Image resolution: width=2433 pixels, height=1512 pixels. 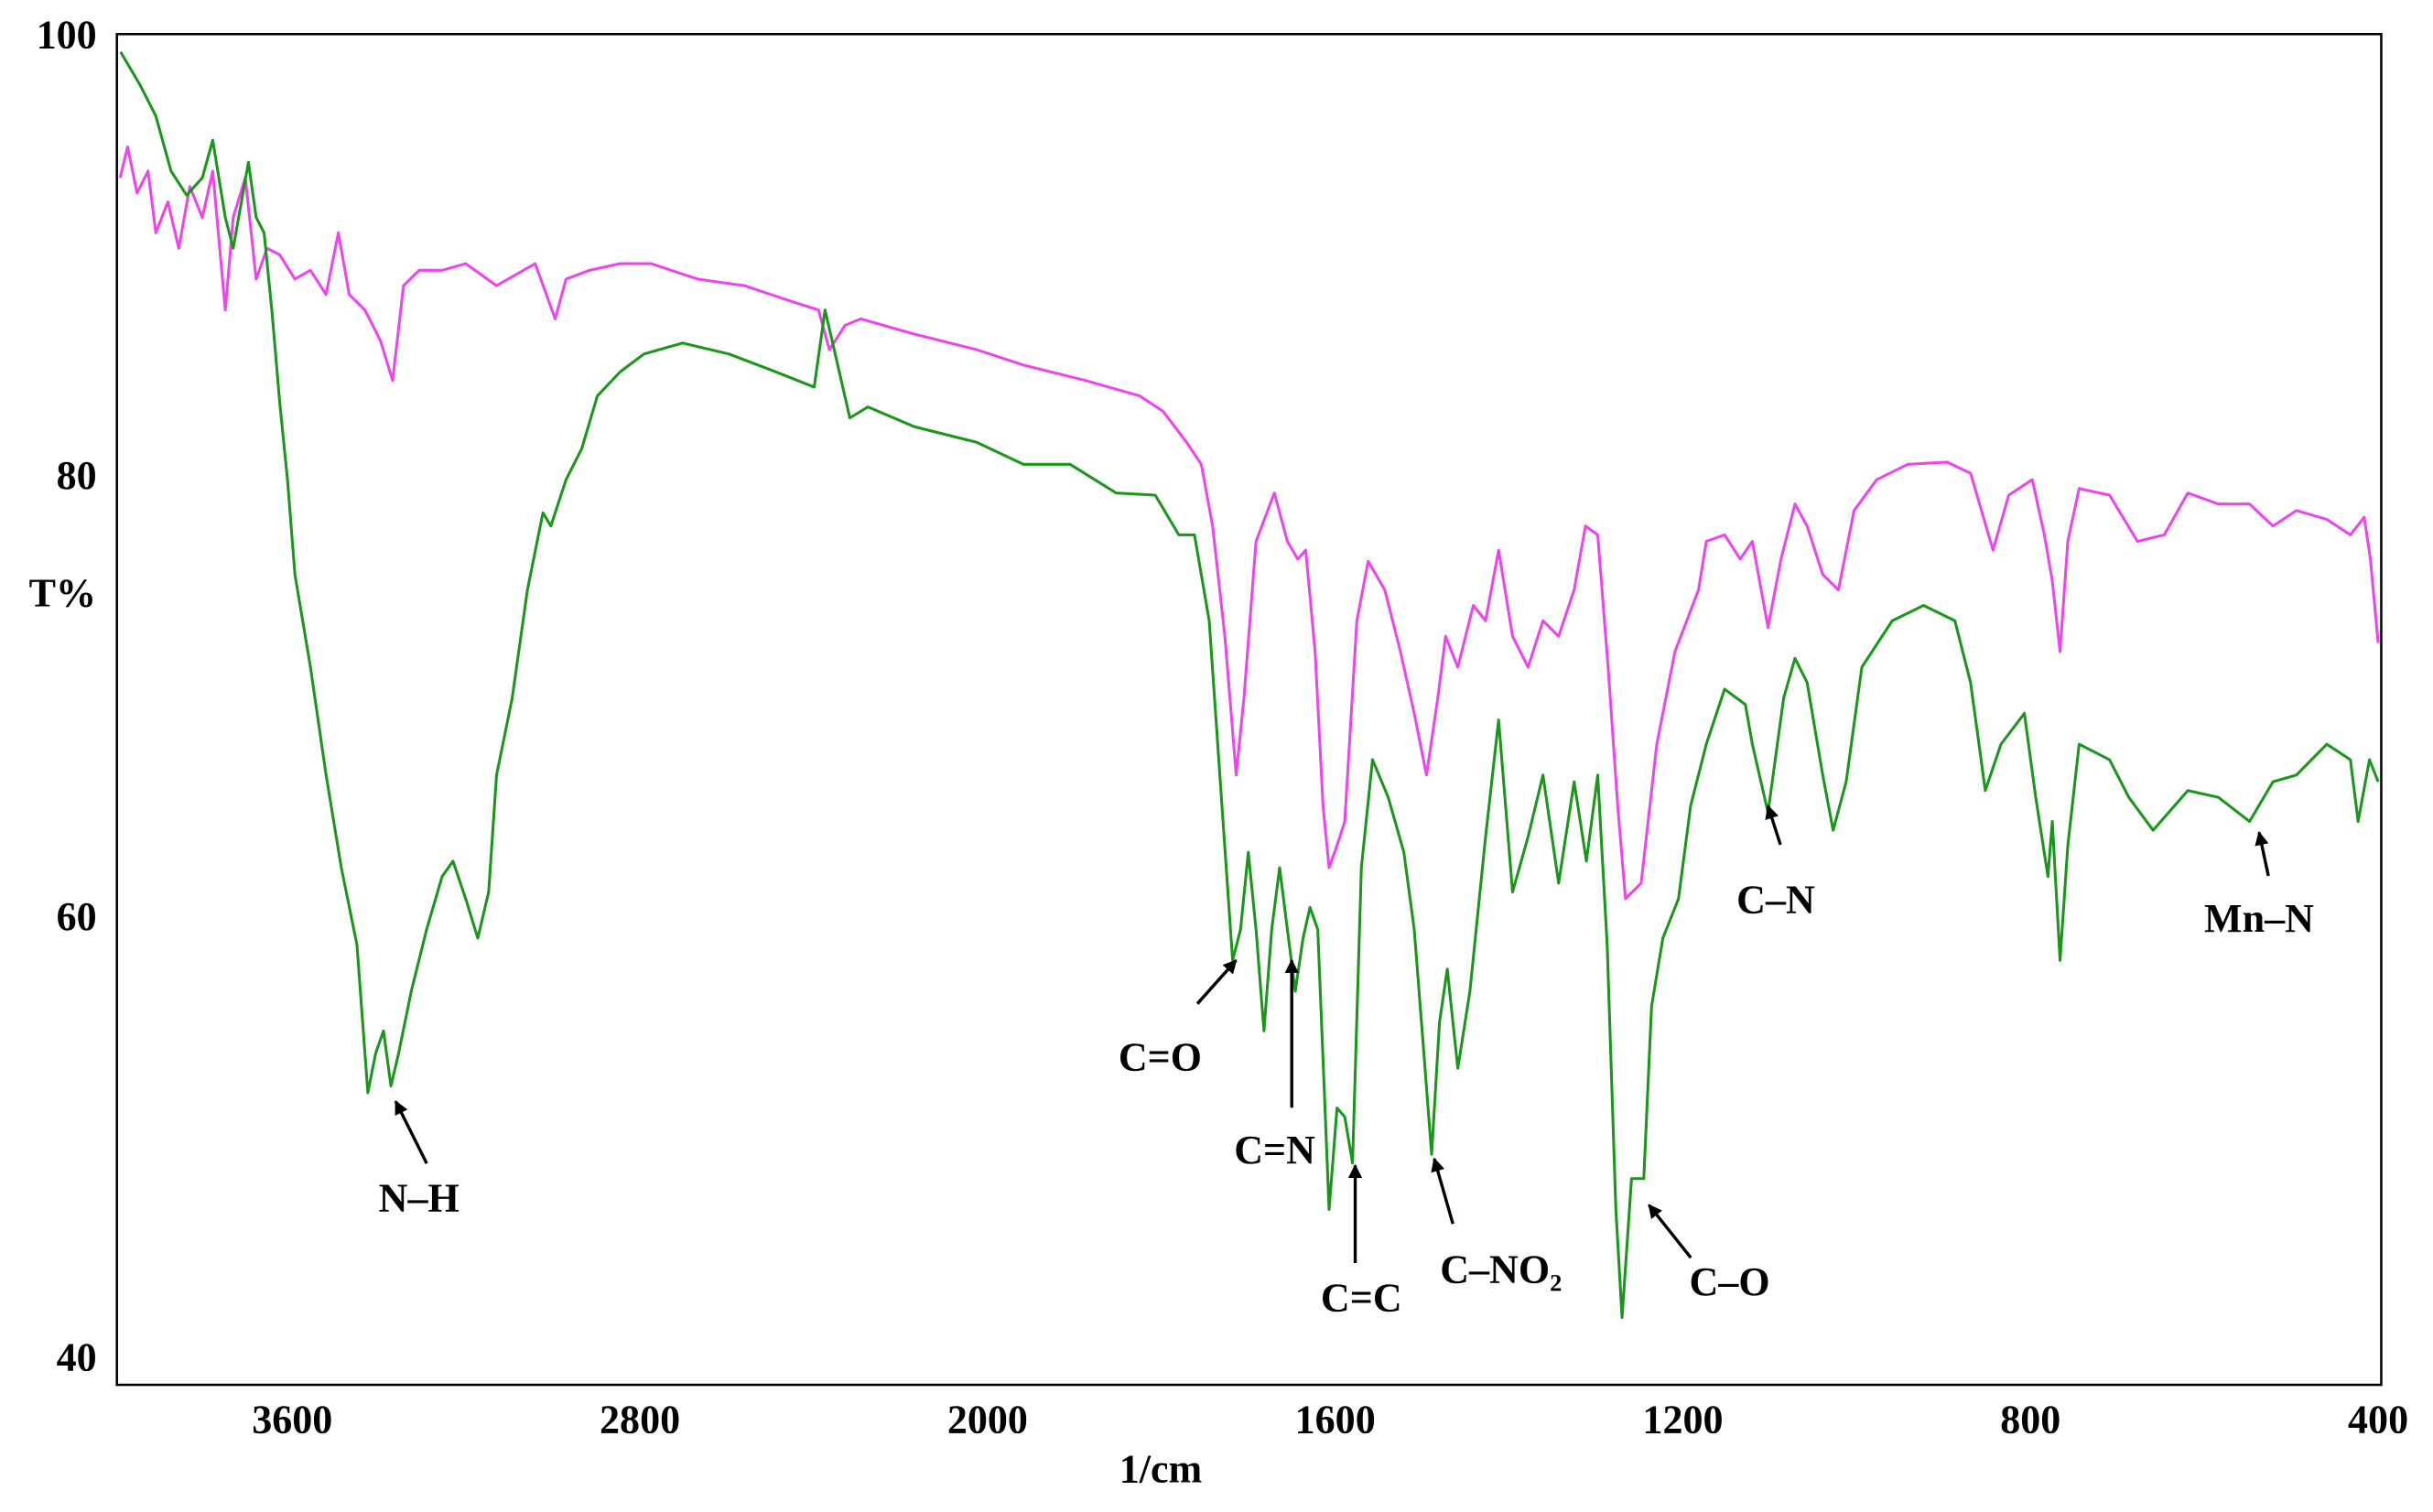 What do you see at coordinates (63, 592) in the screenshot?
I see `y-axis-label: T%` at bounding box center [63, 592].